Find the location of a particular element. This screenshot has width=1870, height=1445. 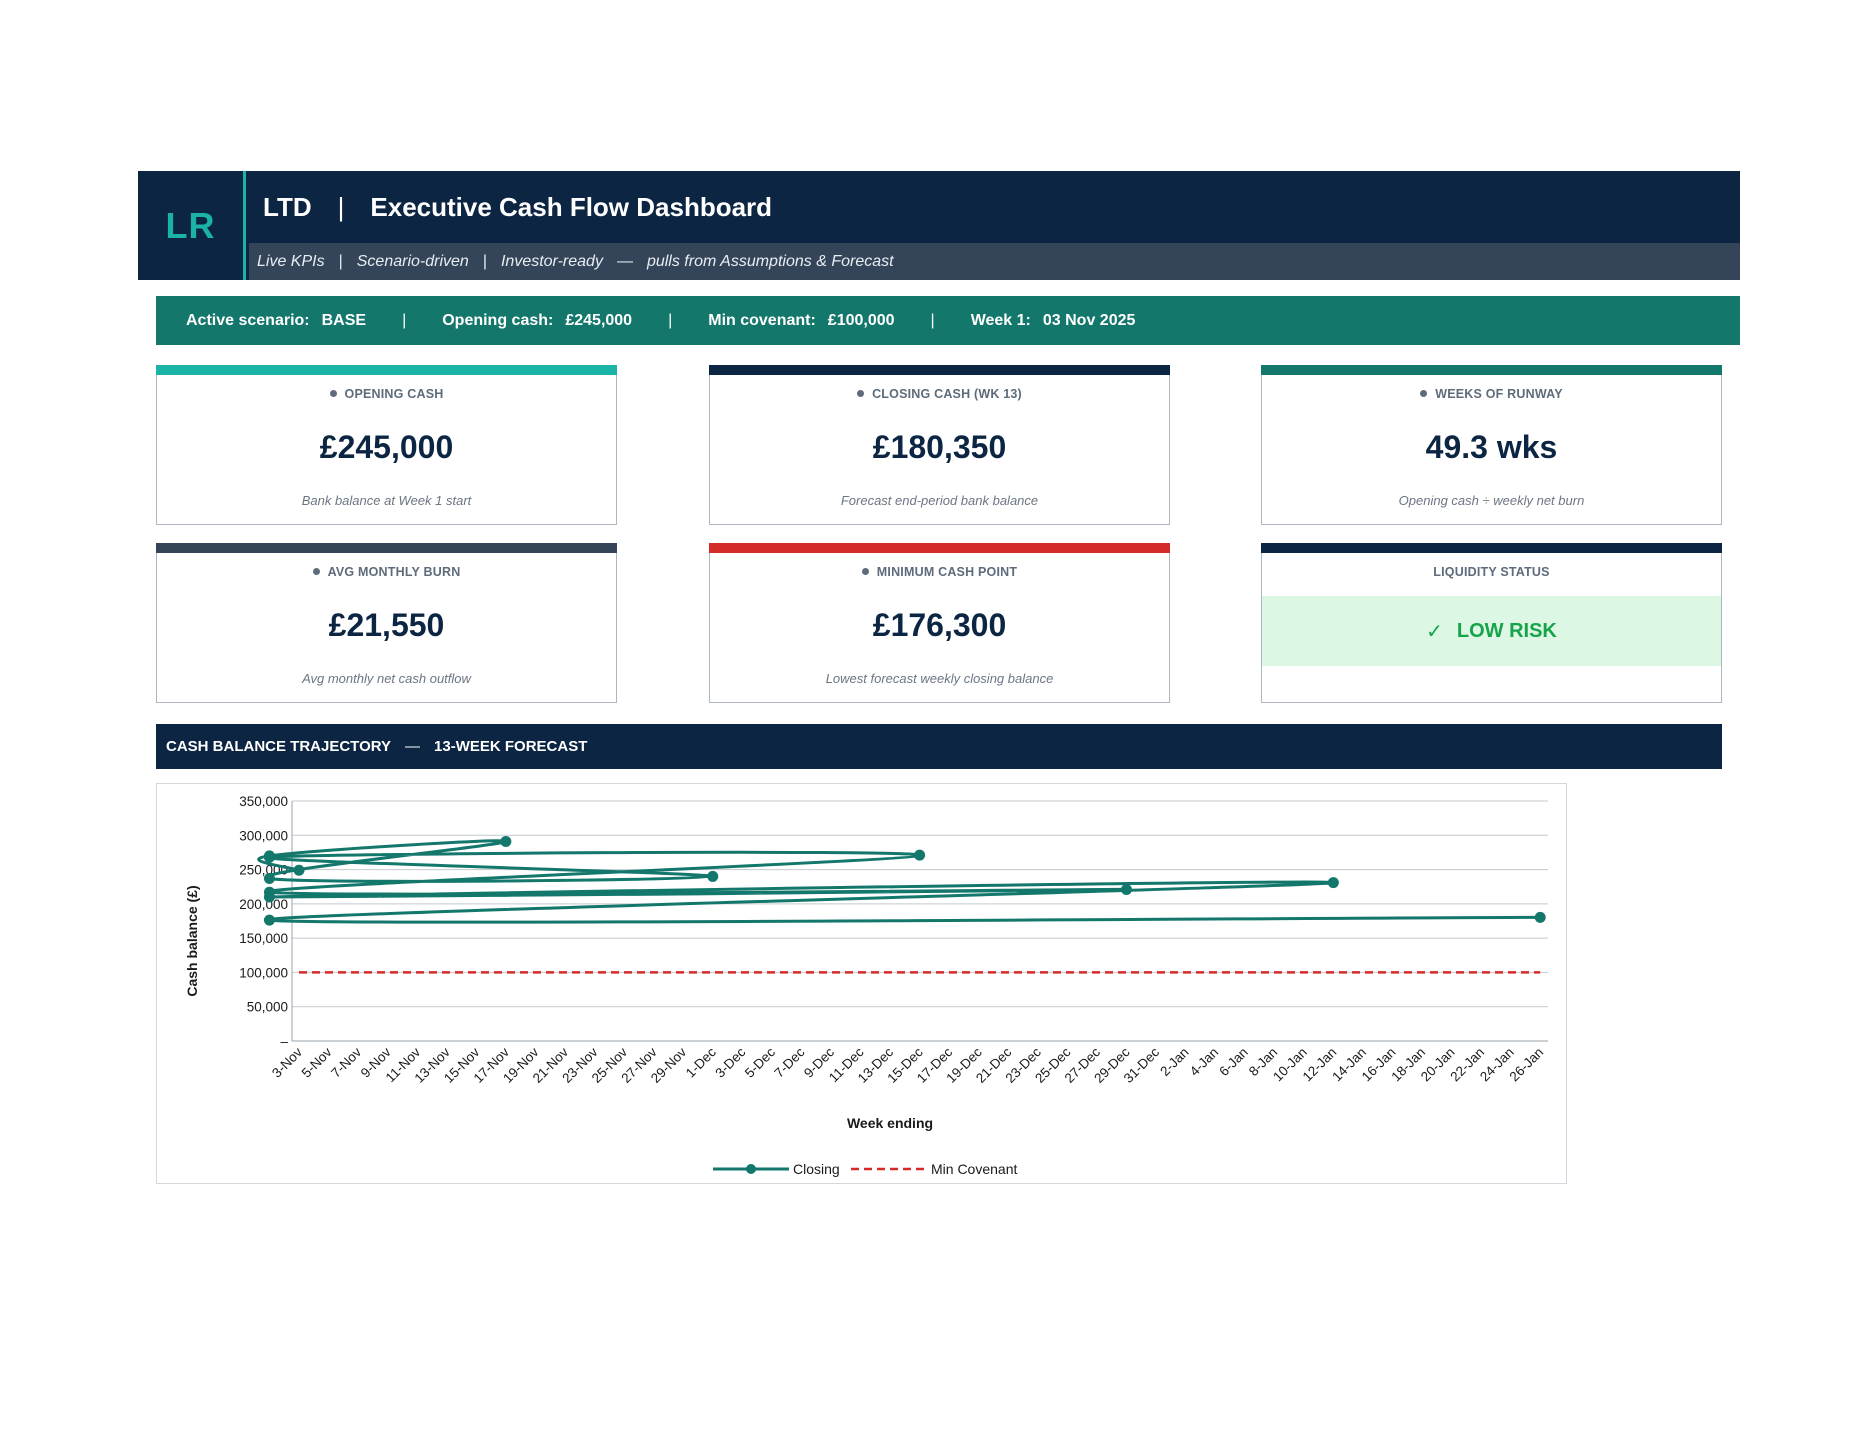

opening-cash-value: £245,000 is located at coordinates (599, 320).